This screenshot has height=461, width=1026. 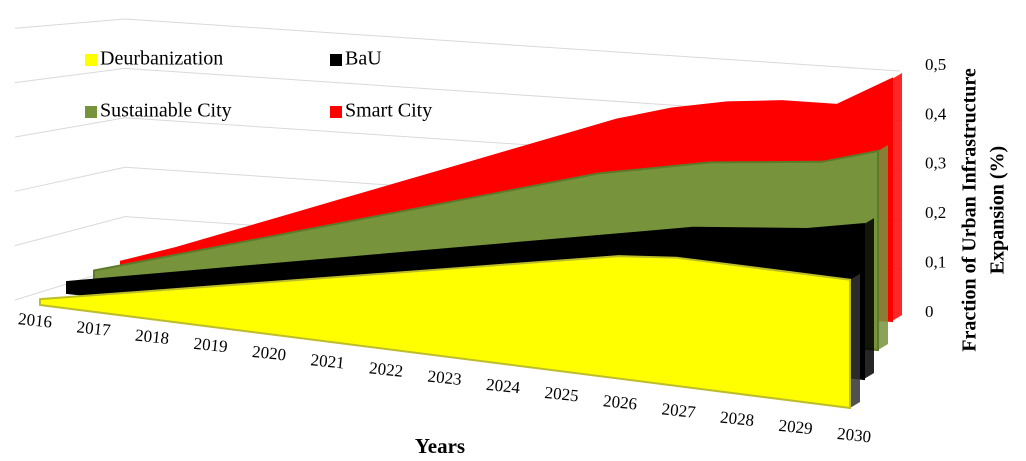 I want to click on x-tick-label: 2016, so click(x=35, y=320).